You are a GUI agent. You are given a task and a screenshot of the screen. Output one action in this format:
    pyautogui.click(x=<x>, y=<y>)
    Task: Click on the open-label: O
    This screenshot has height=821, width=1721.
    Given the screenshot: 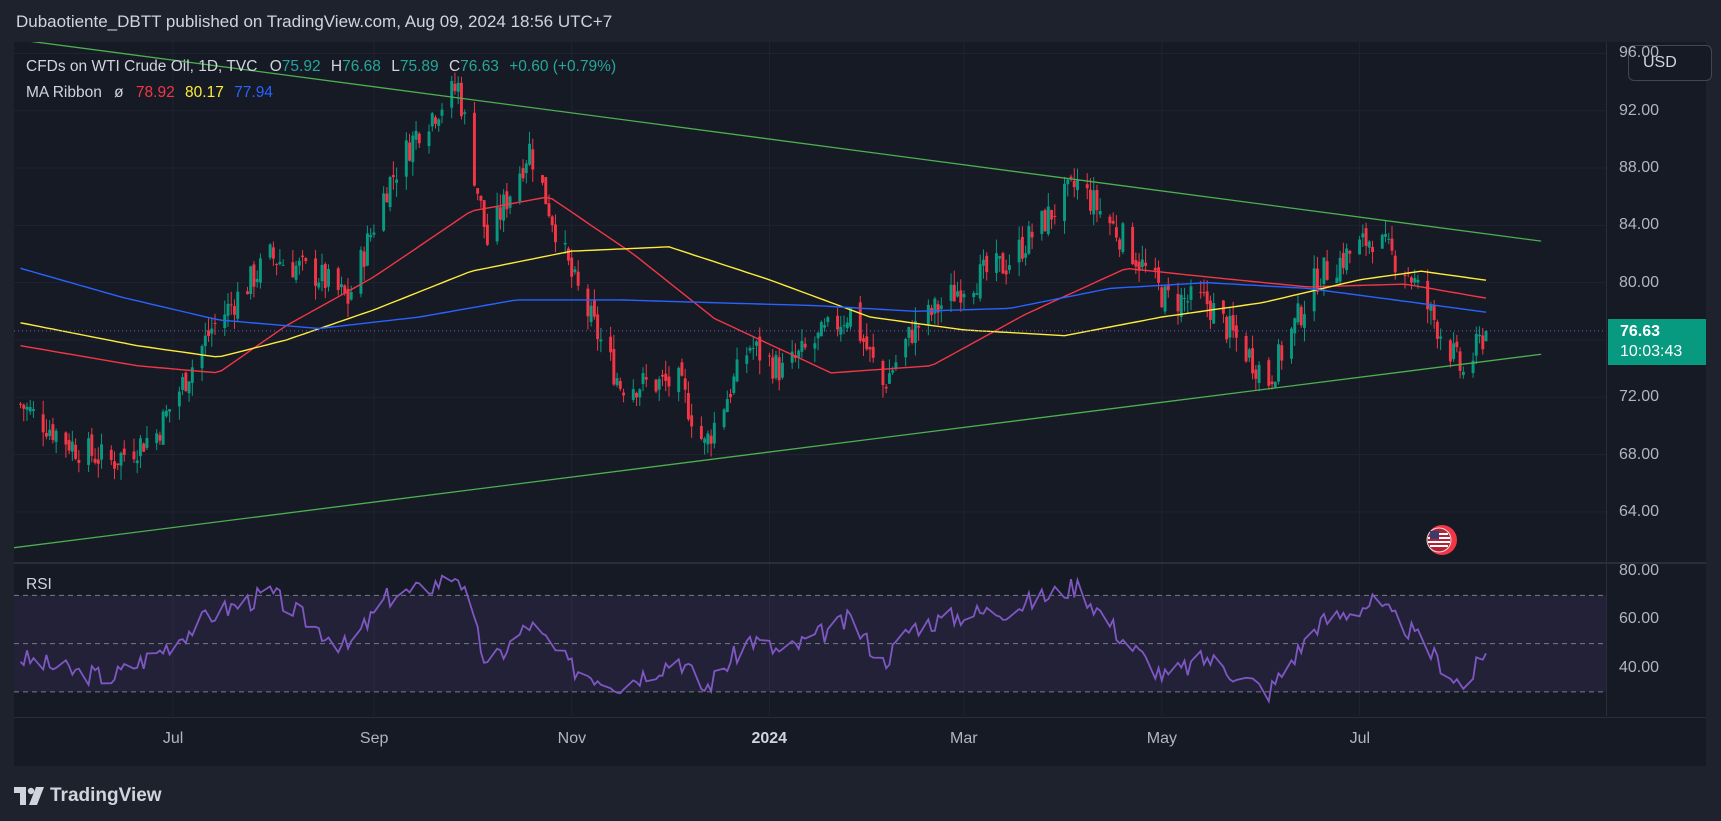 What is the action you would take?
    pyautogui.click(x=275, y=66)
    